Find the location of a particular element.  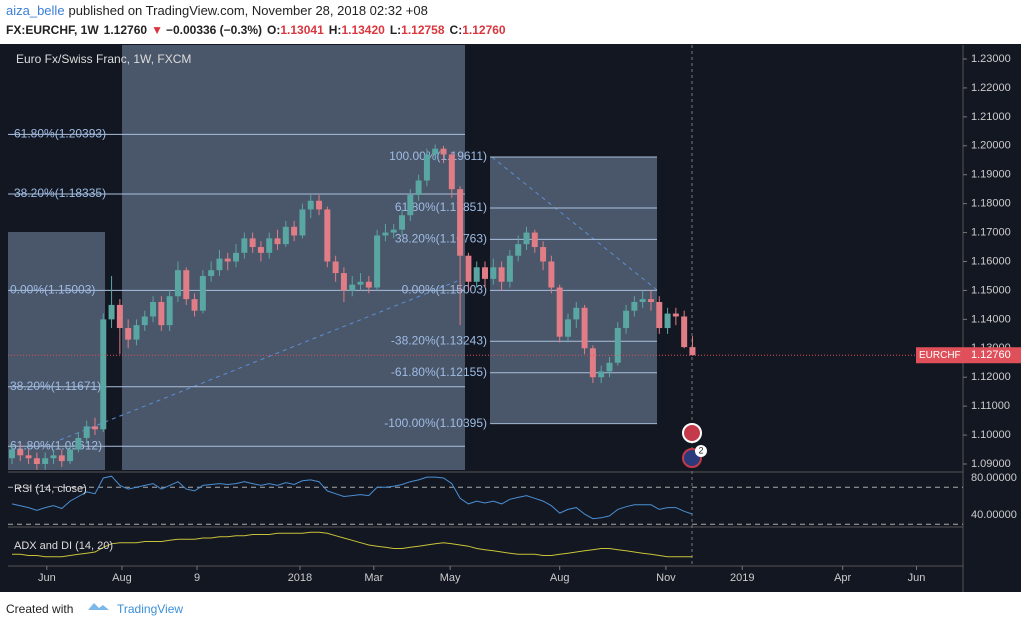

ohlc-key: O: is located at coordinates (273, 30).